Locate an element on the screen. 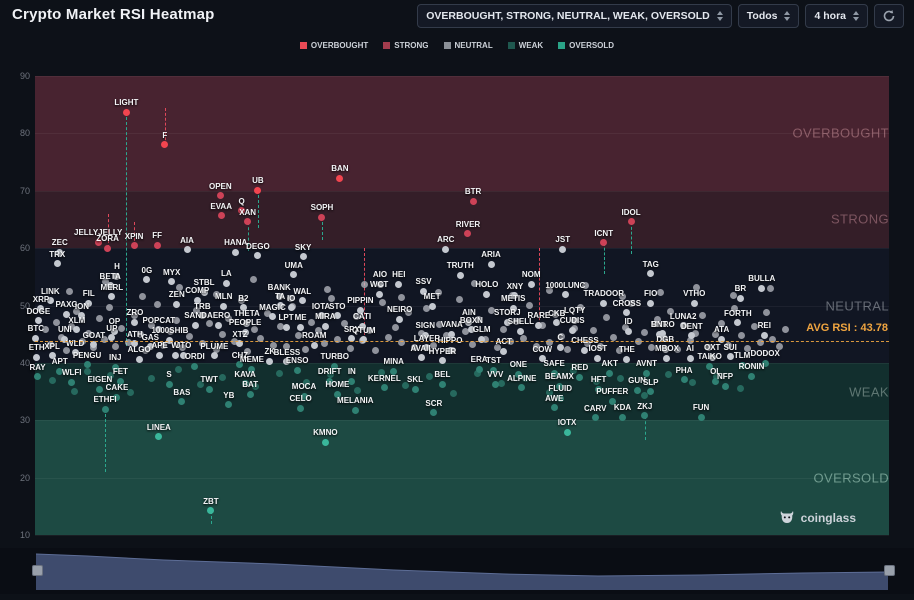 This screenshot has height=600, width=914. scatter-point-CAKE is located at coordinates (117, 397).